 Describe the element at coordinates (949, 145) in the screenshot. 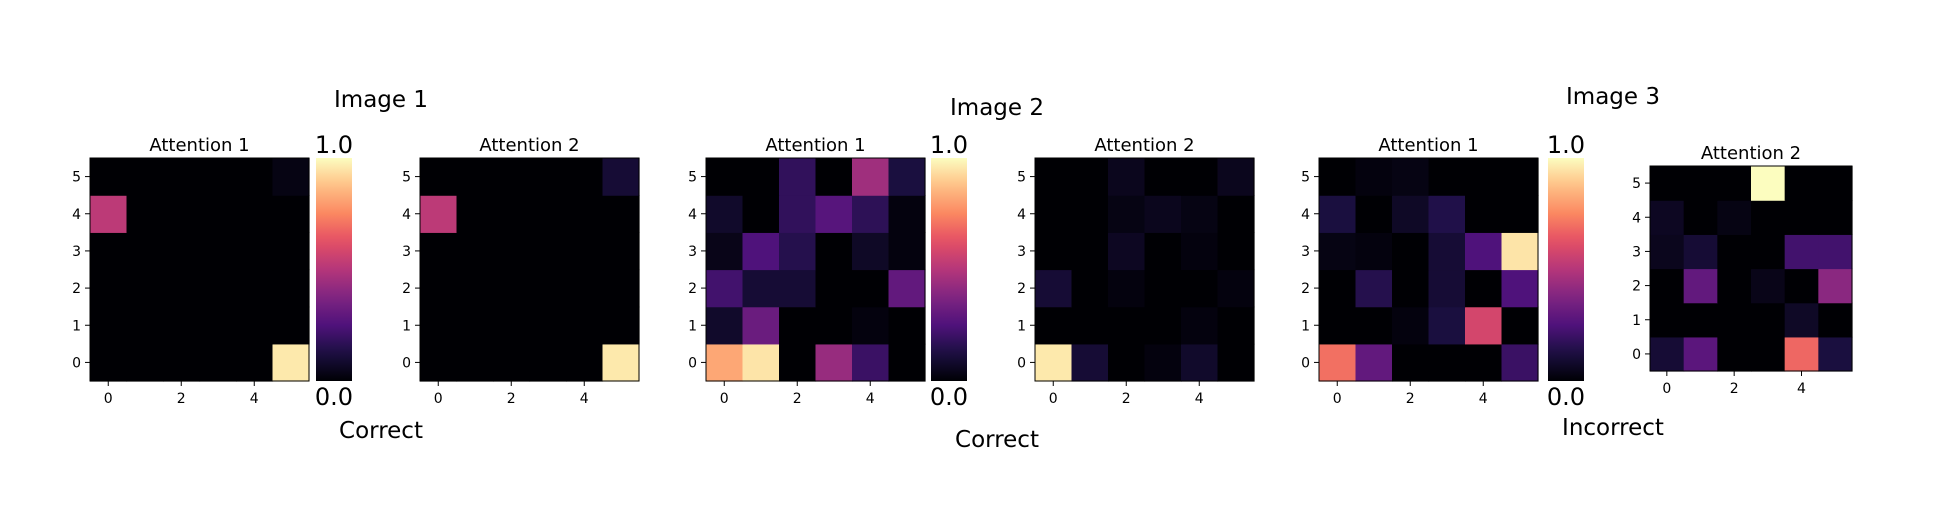

I see `colorbar-max-label: 1.0` at that location.